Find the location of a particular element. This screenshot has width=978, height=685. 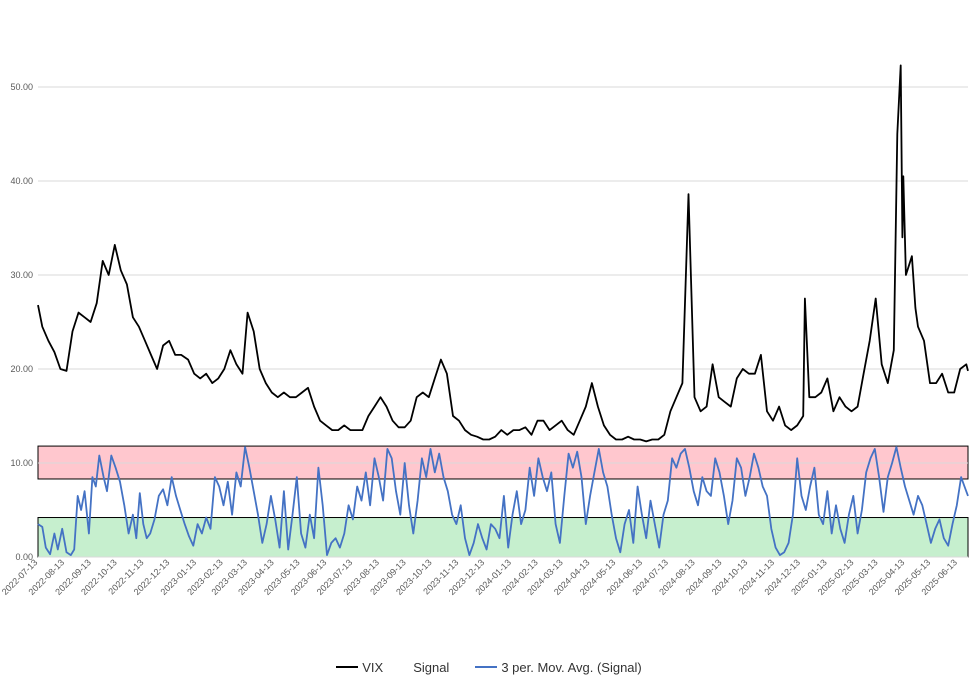

y-tick-label: 30.00 is located at coordinates (21, 275).